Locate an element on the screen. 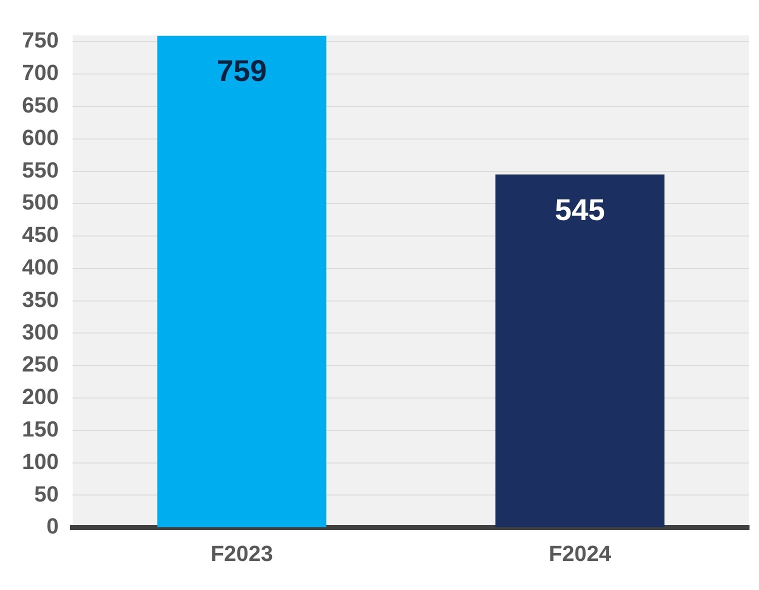  data-label: 759 is located at coordinates (241, 71).